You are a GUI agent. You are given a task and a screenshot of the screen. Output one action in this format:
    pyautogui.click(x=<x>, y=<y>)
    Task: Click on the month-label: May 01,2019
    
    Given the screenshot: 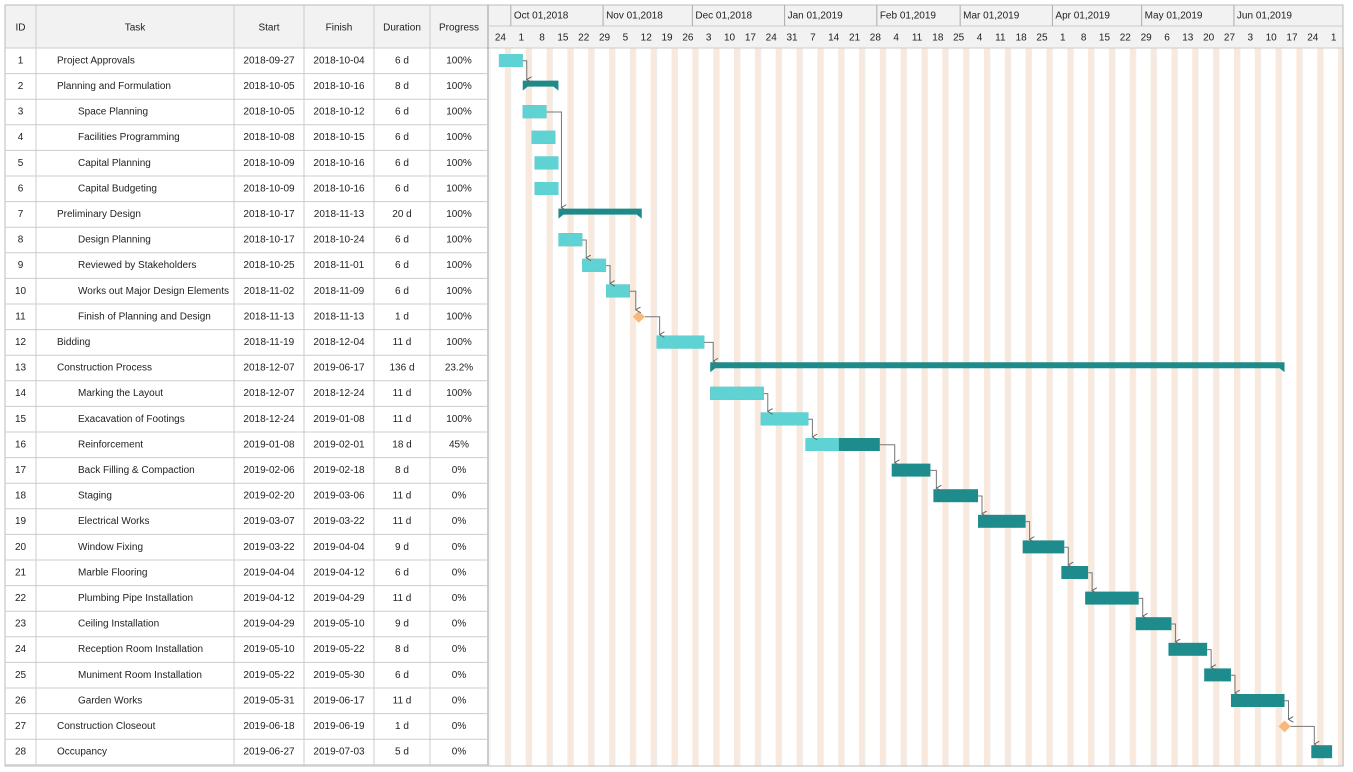 What is the action you would take?
    pyautogui.click(x=1174, y=16)
    